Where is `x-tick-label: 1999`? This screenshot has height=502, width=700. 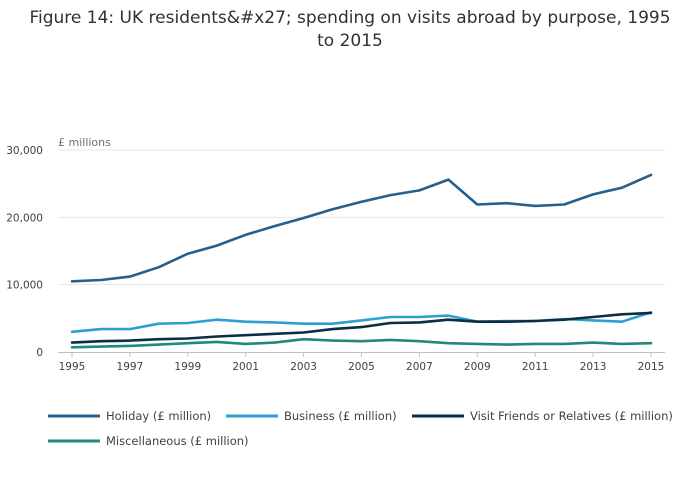 x-tick-label: 1999 is located at coordinates (187, 367).